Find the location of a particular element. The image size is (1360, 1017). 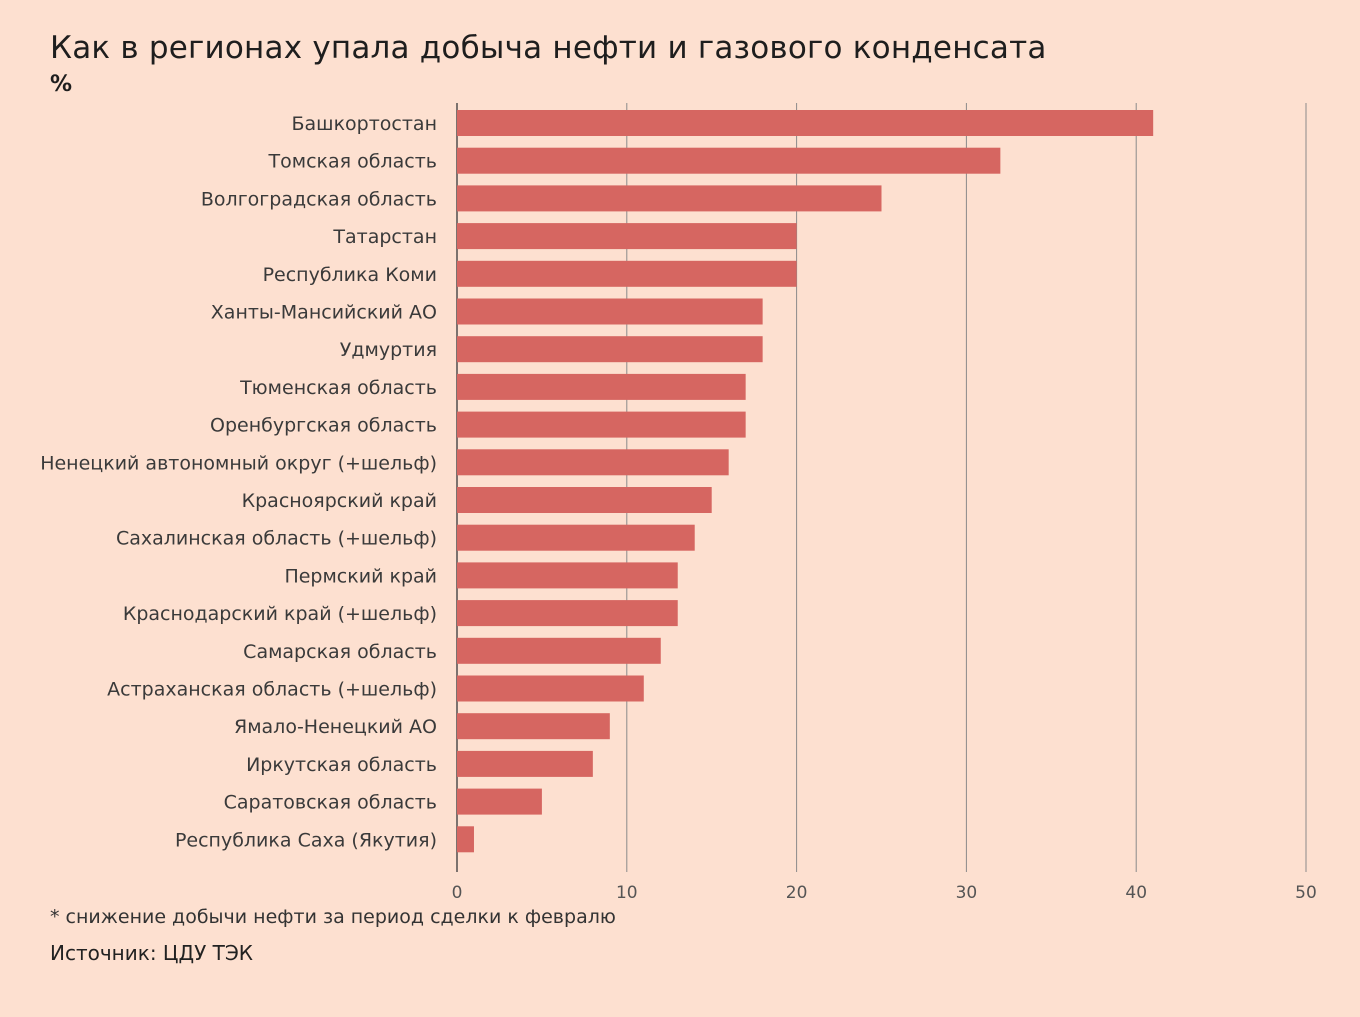

category-label: Астраханская область (+шельф) is located at coordinates (272, 690).